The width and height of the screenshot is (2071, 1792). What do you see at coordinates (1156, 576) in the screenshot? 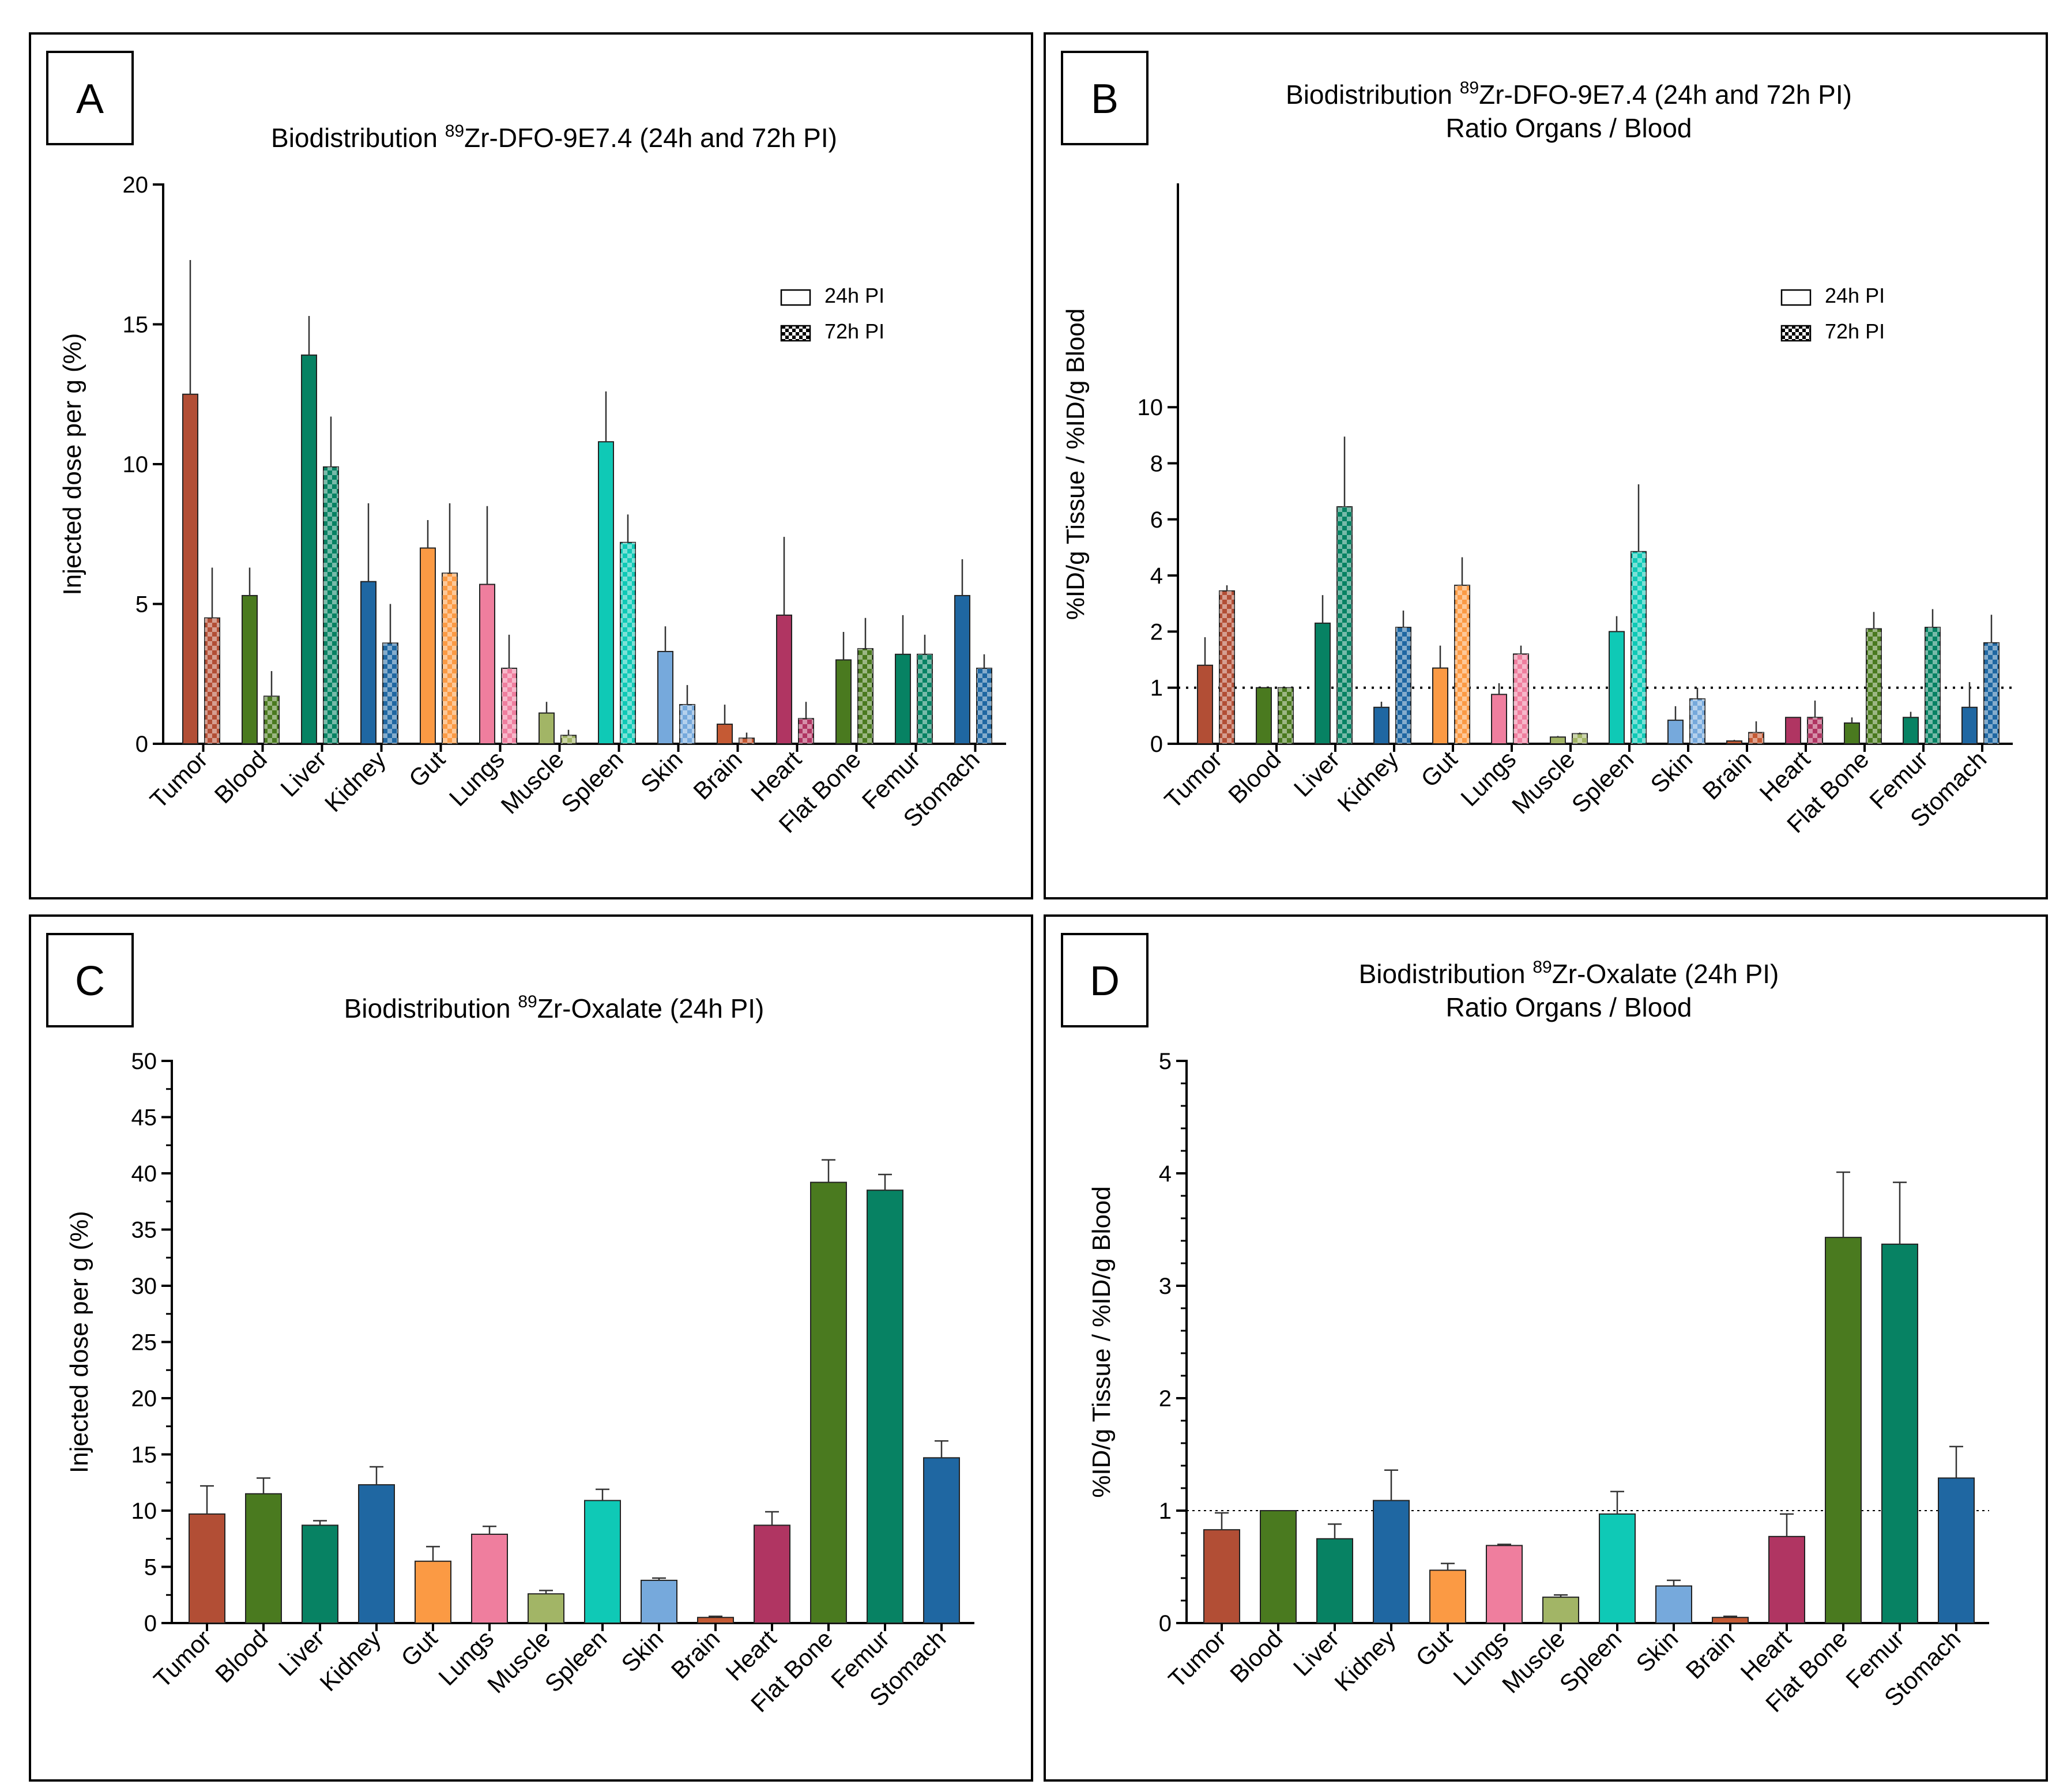
I see `y-tick-label: 4` at bounding box center [1156, 576].